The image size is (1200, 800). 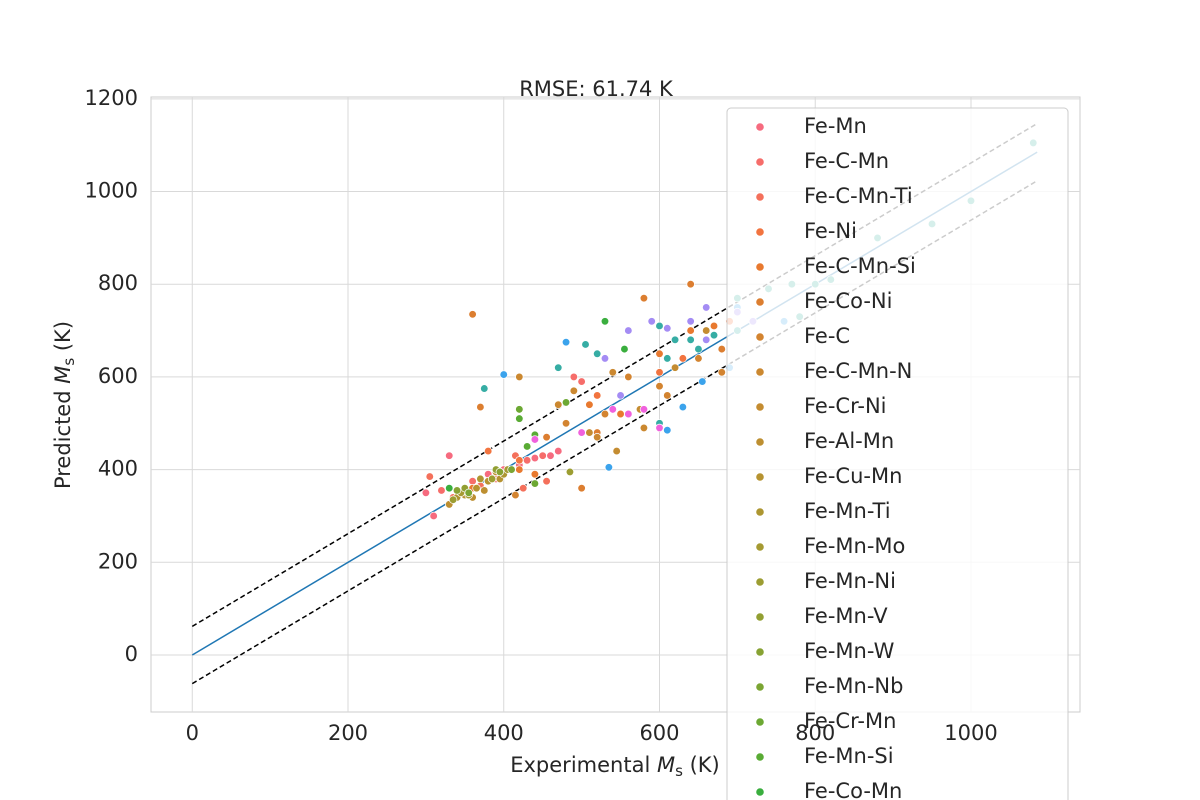 I want to click on legend-label: Fe-Mn-V, so click(x=846, y=616).